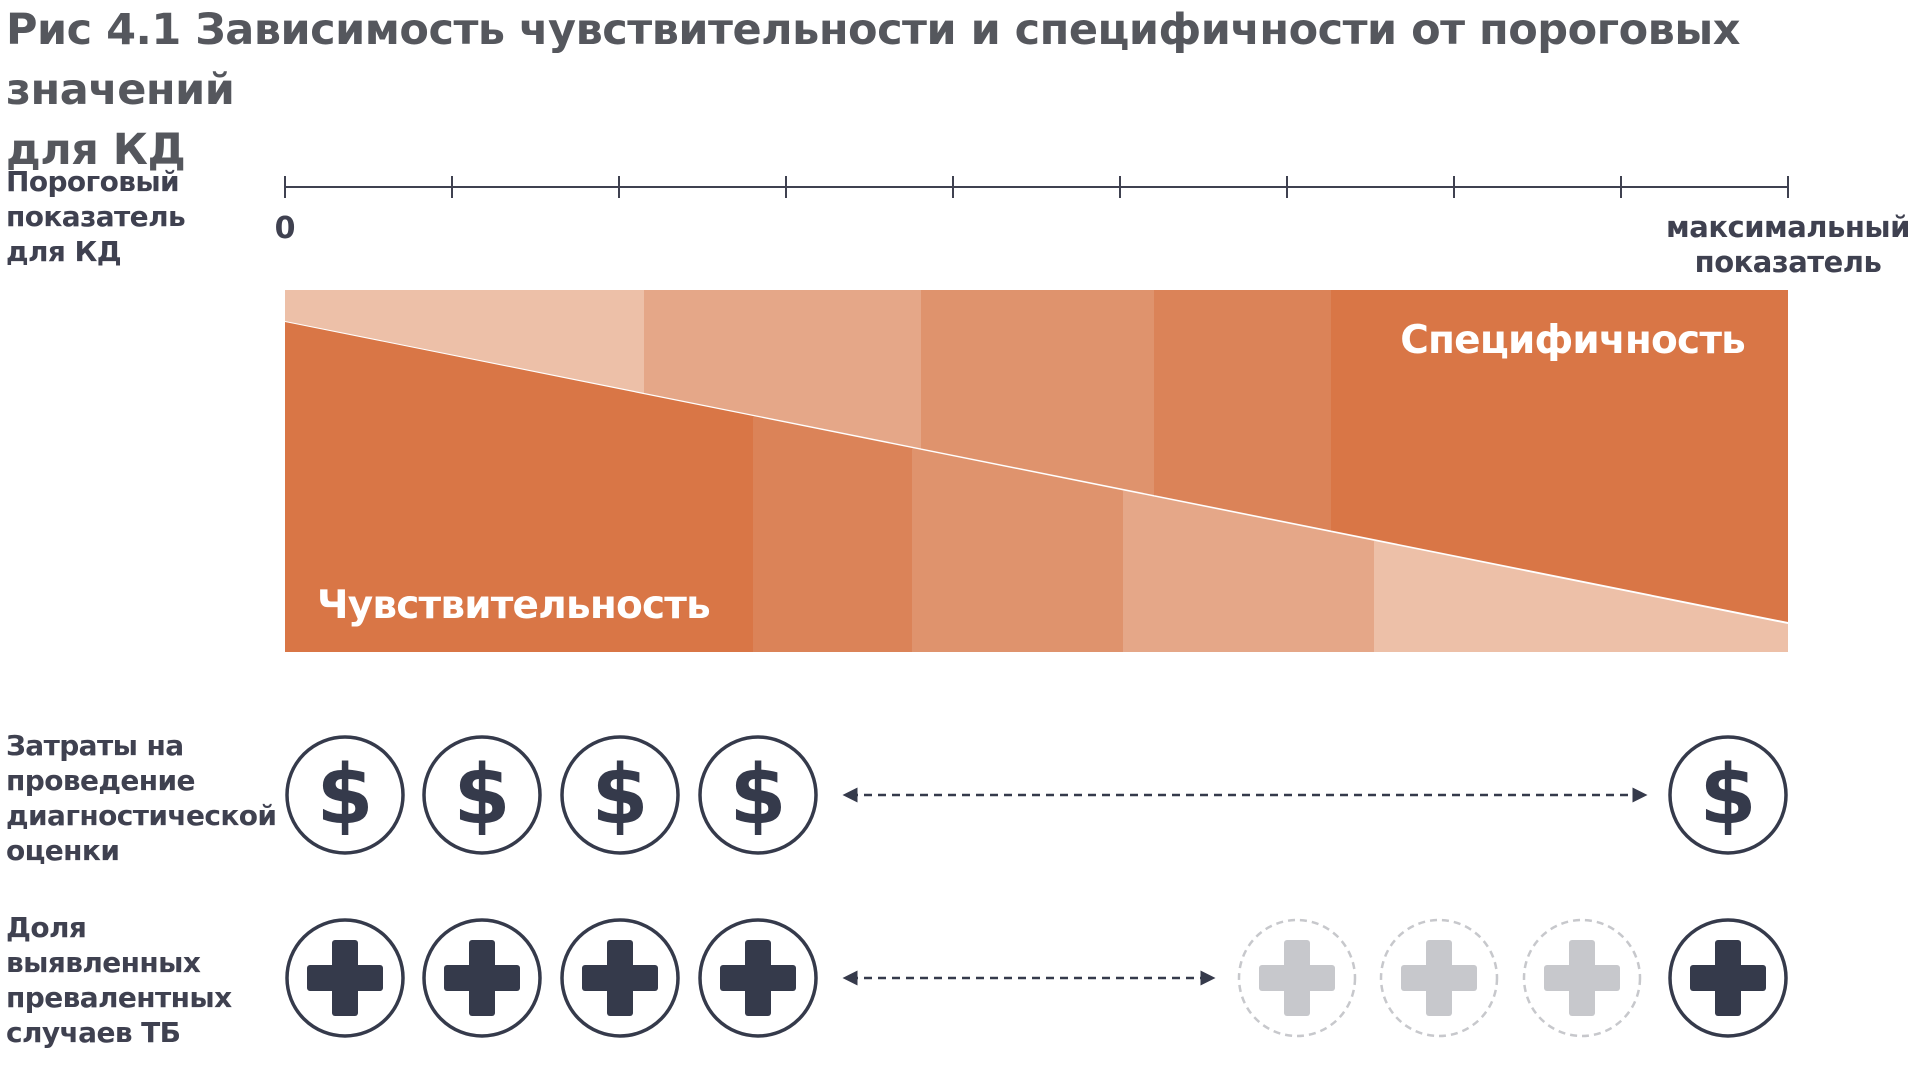 Image resolution: width=1908 pixels, height=1068 pixels. Describe the element at coordinates (285, 228) in the screenshot. I see `axis-start-label: 0` at that location.